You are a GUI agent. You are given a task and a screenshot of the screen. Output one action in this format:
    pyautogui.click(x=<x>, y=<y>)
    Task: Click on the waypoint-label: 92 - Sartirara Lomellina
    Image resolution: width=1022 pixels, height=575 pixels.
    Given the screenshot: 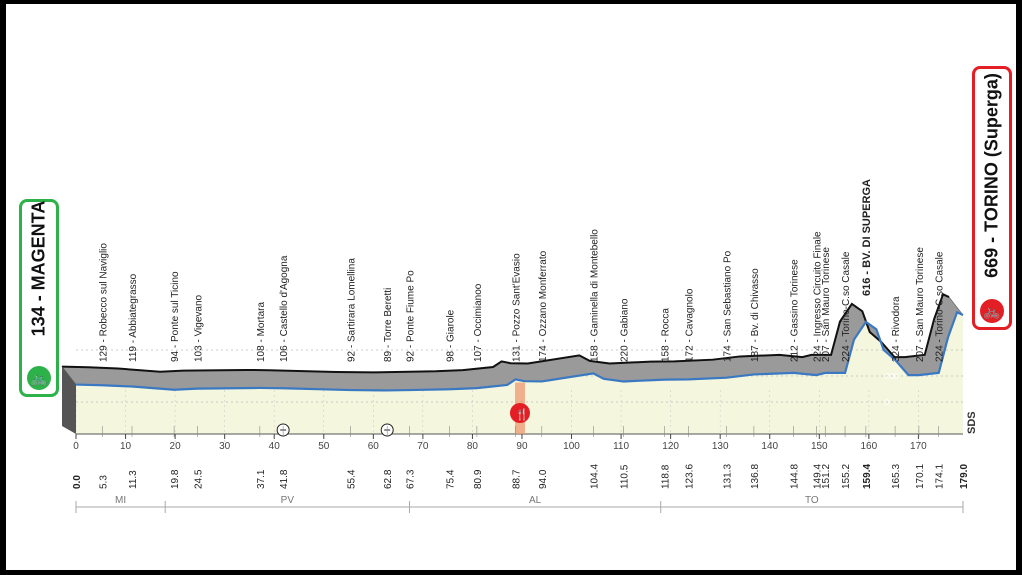 What is the action you would take?
    pyautogui.click(x=352, y=310)
    